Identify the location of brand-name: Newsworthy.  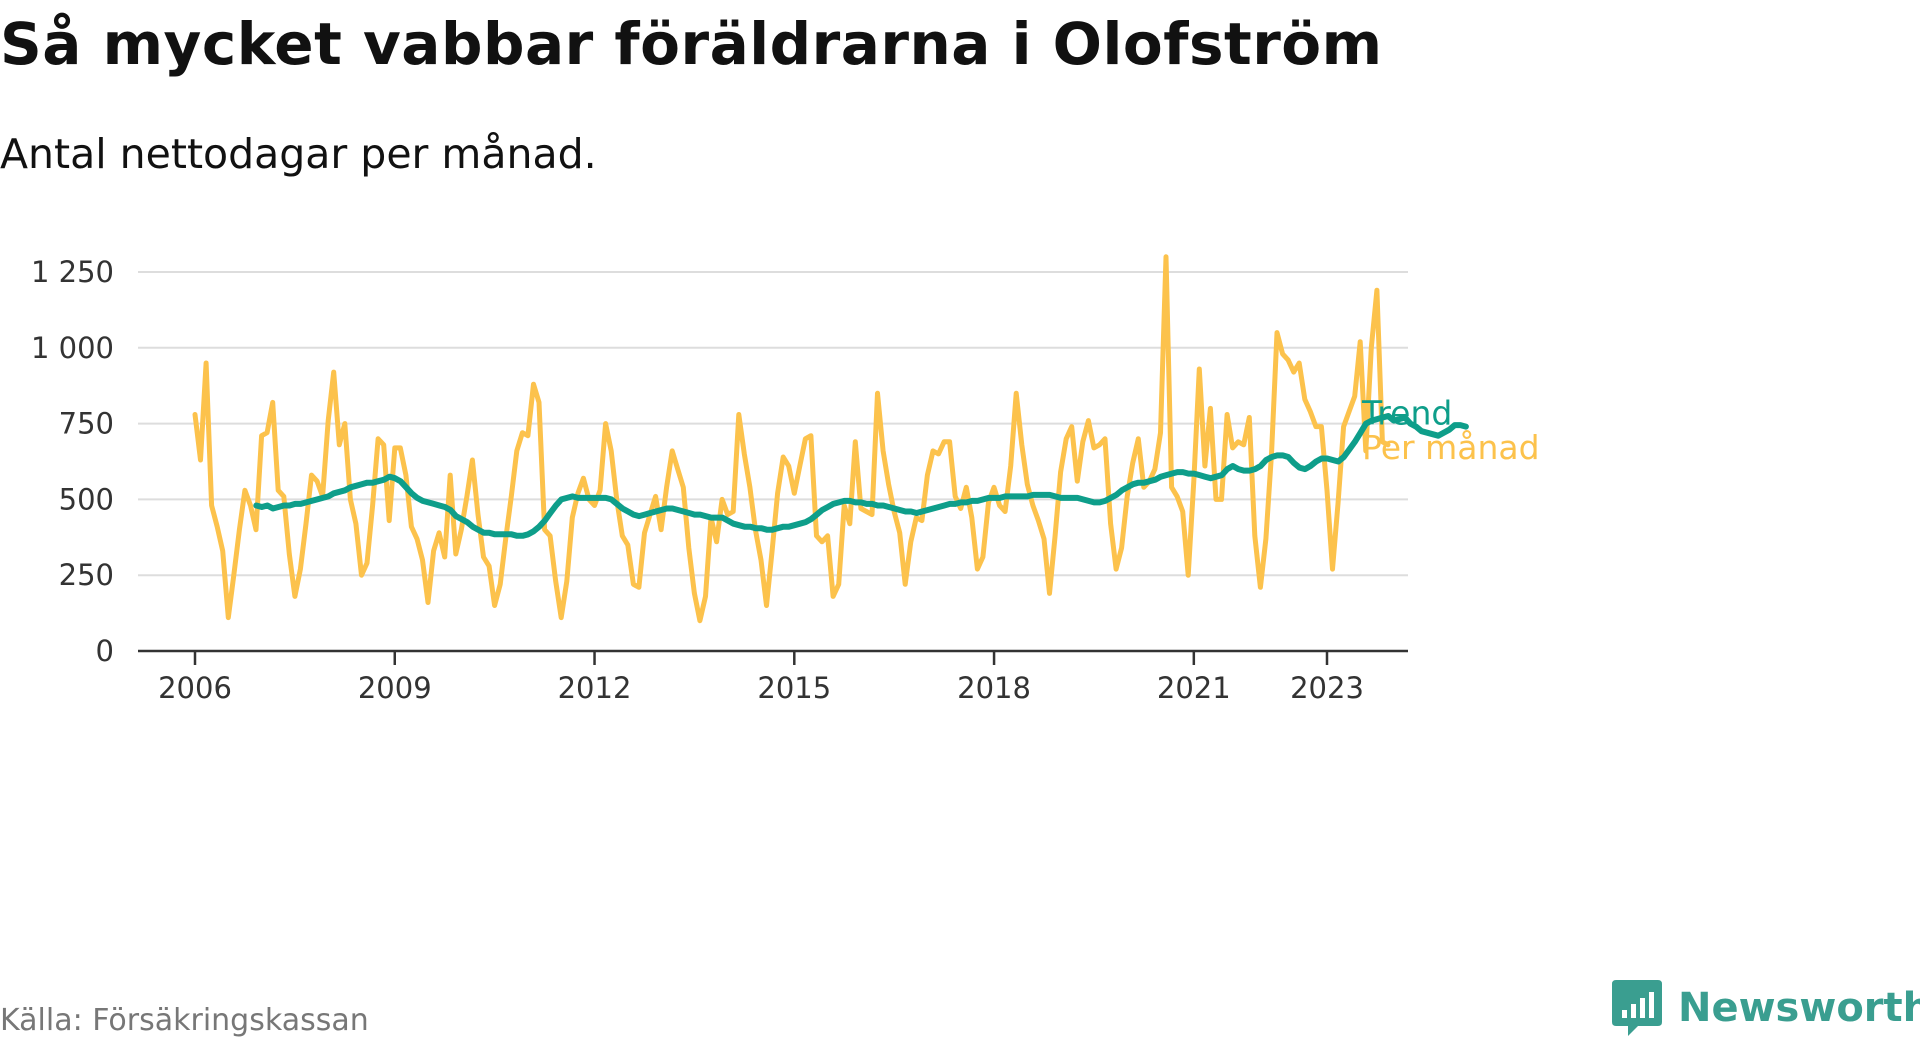
(1799, 1008).